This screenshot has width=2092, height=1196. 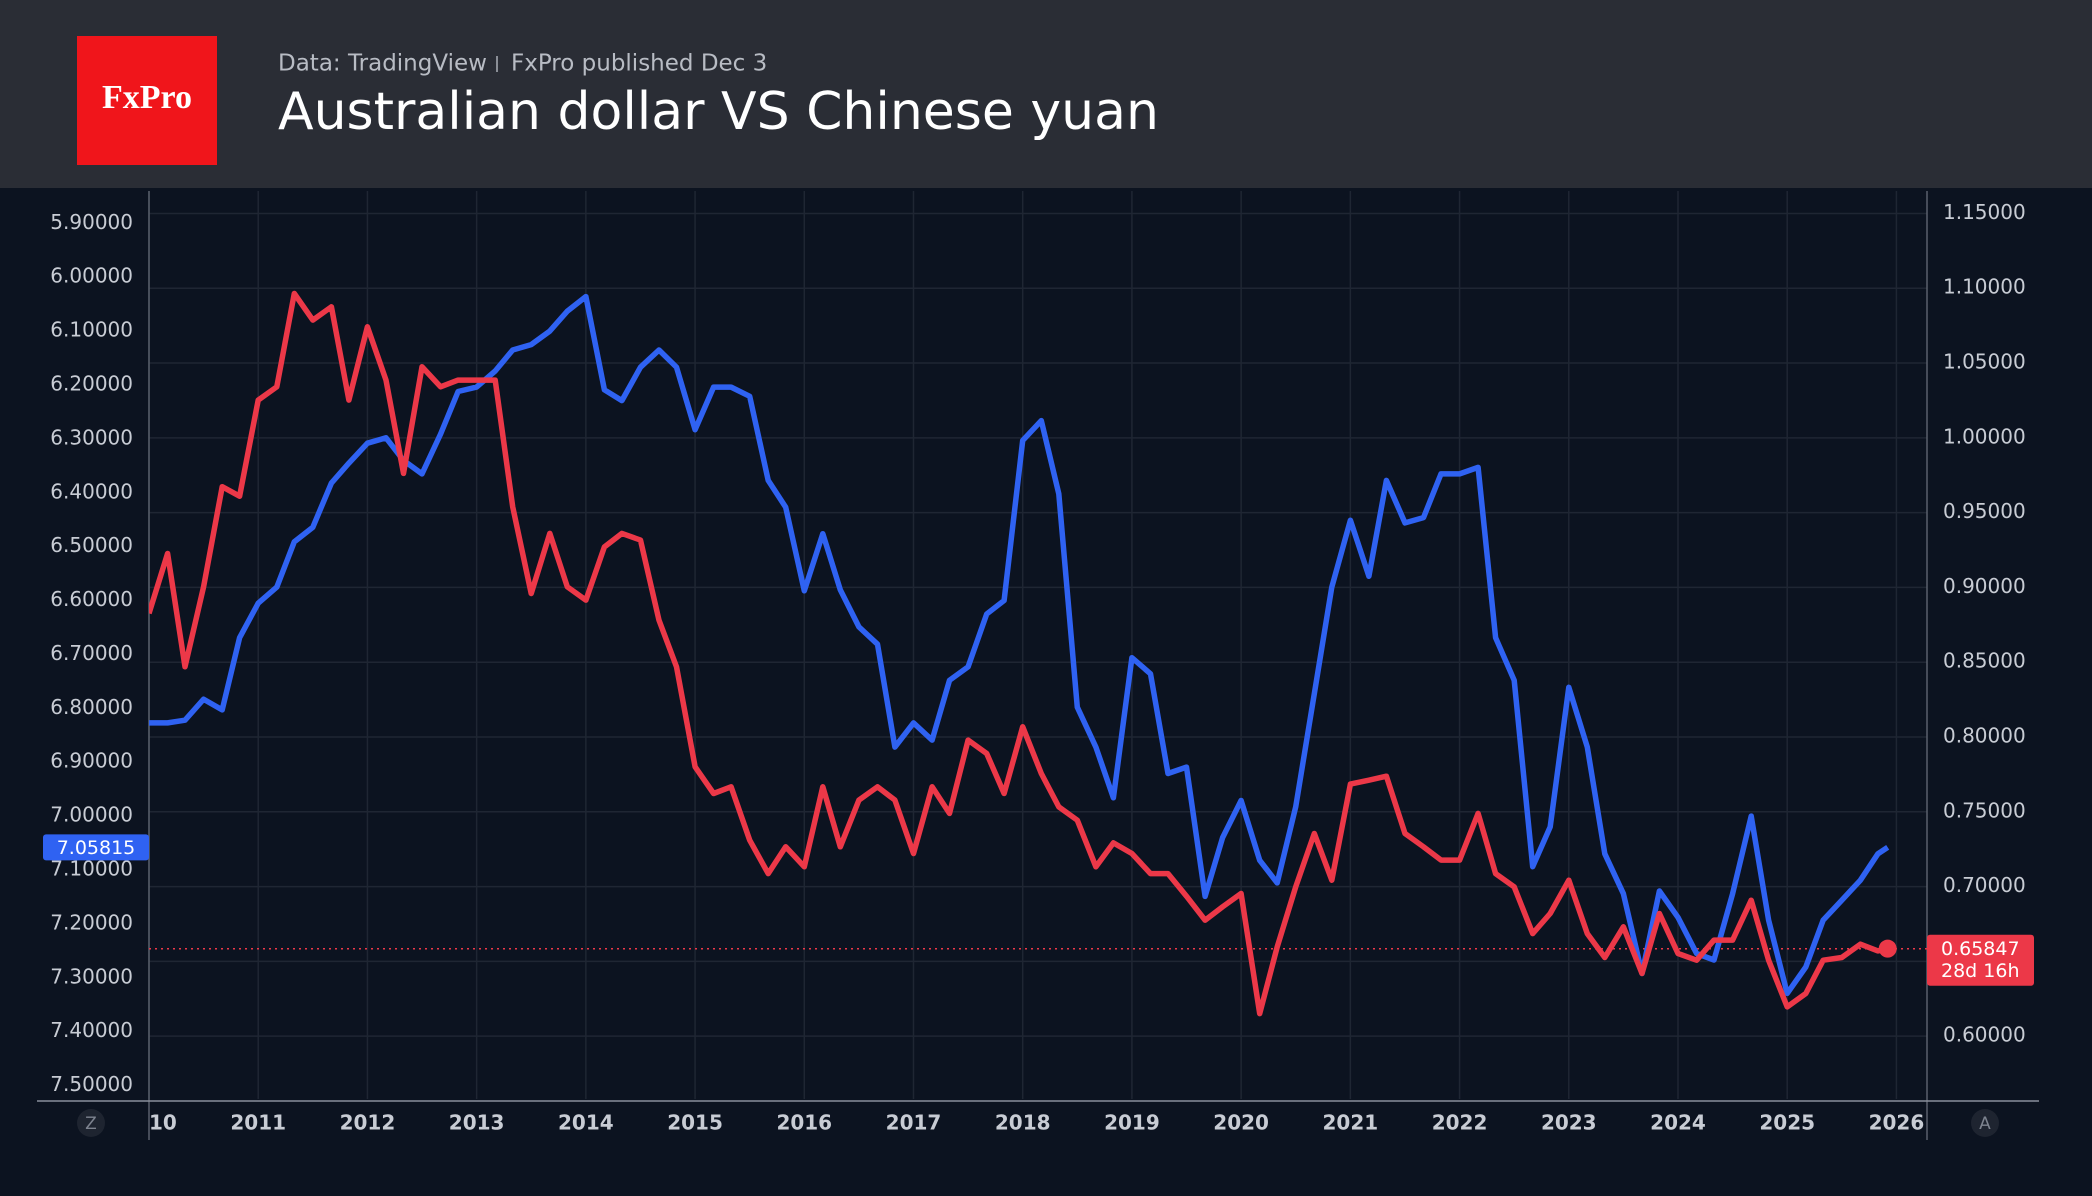 I want to click on y2-tick-label: 1.00000, so click(x=1984, y=436).